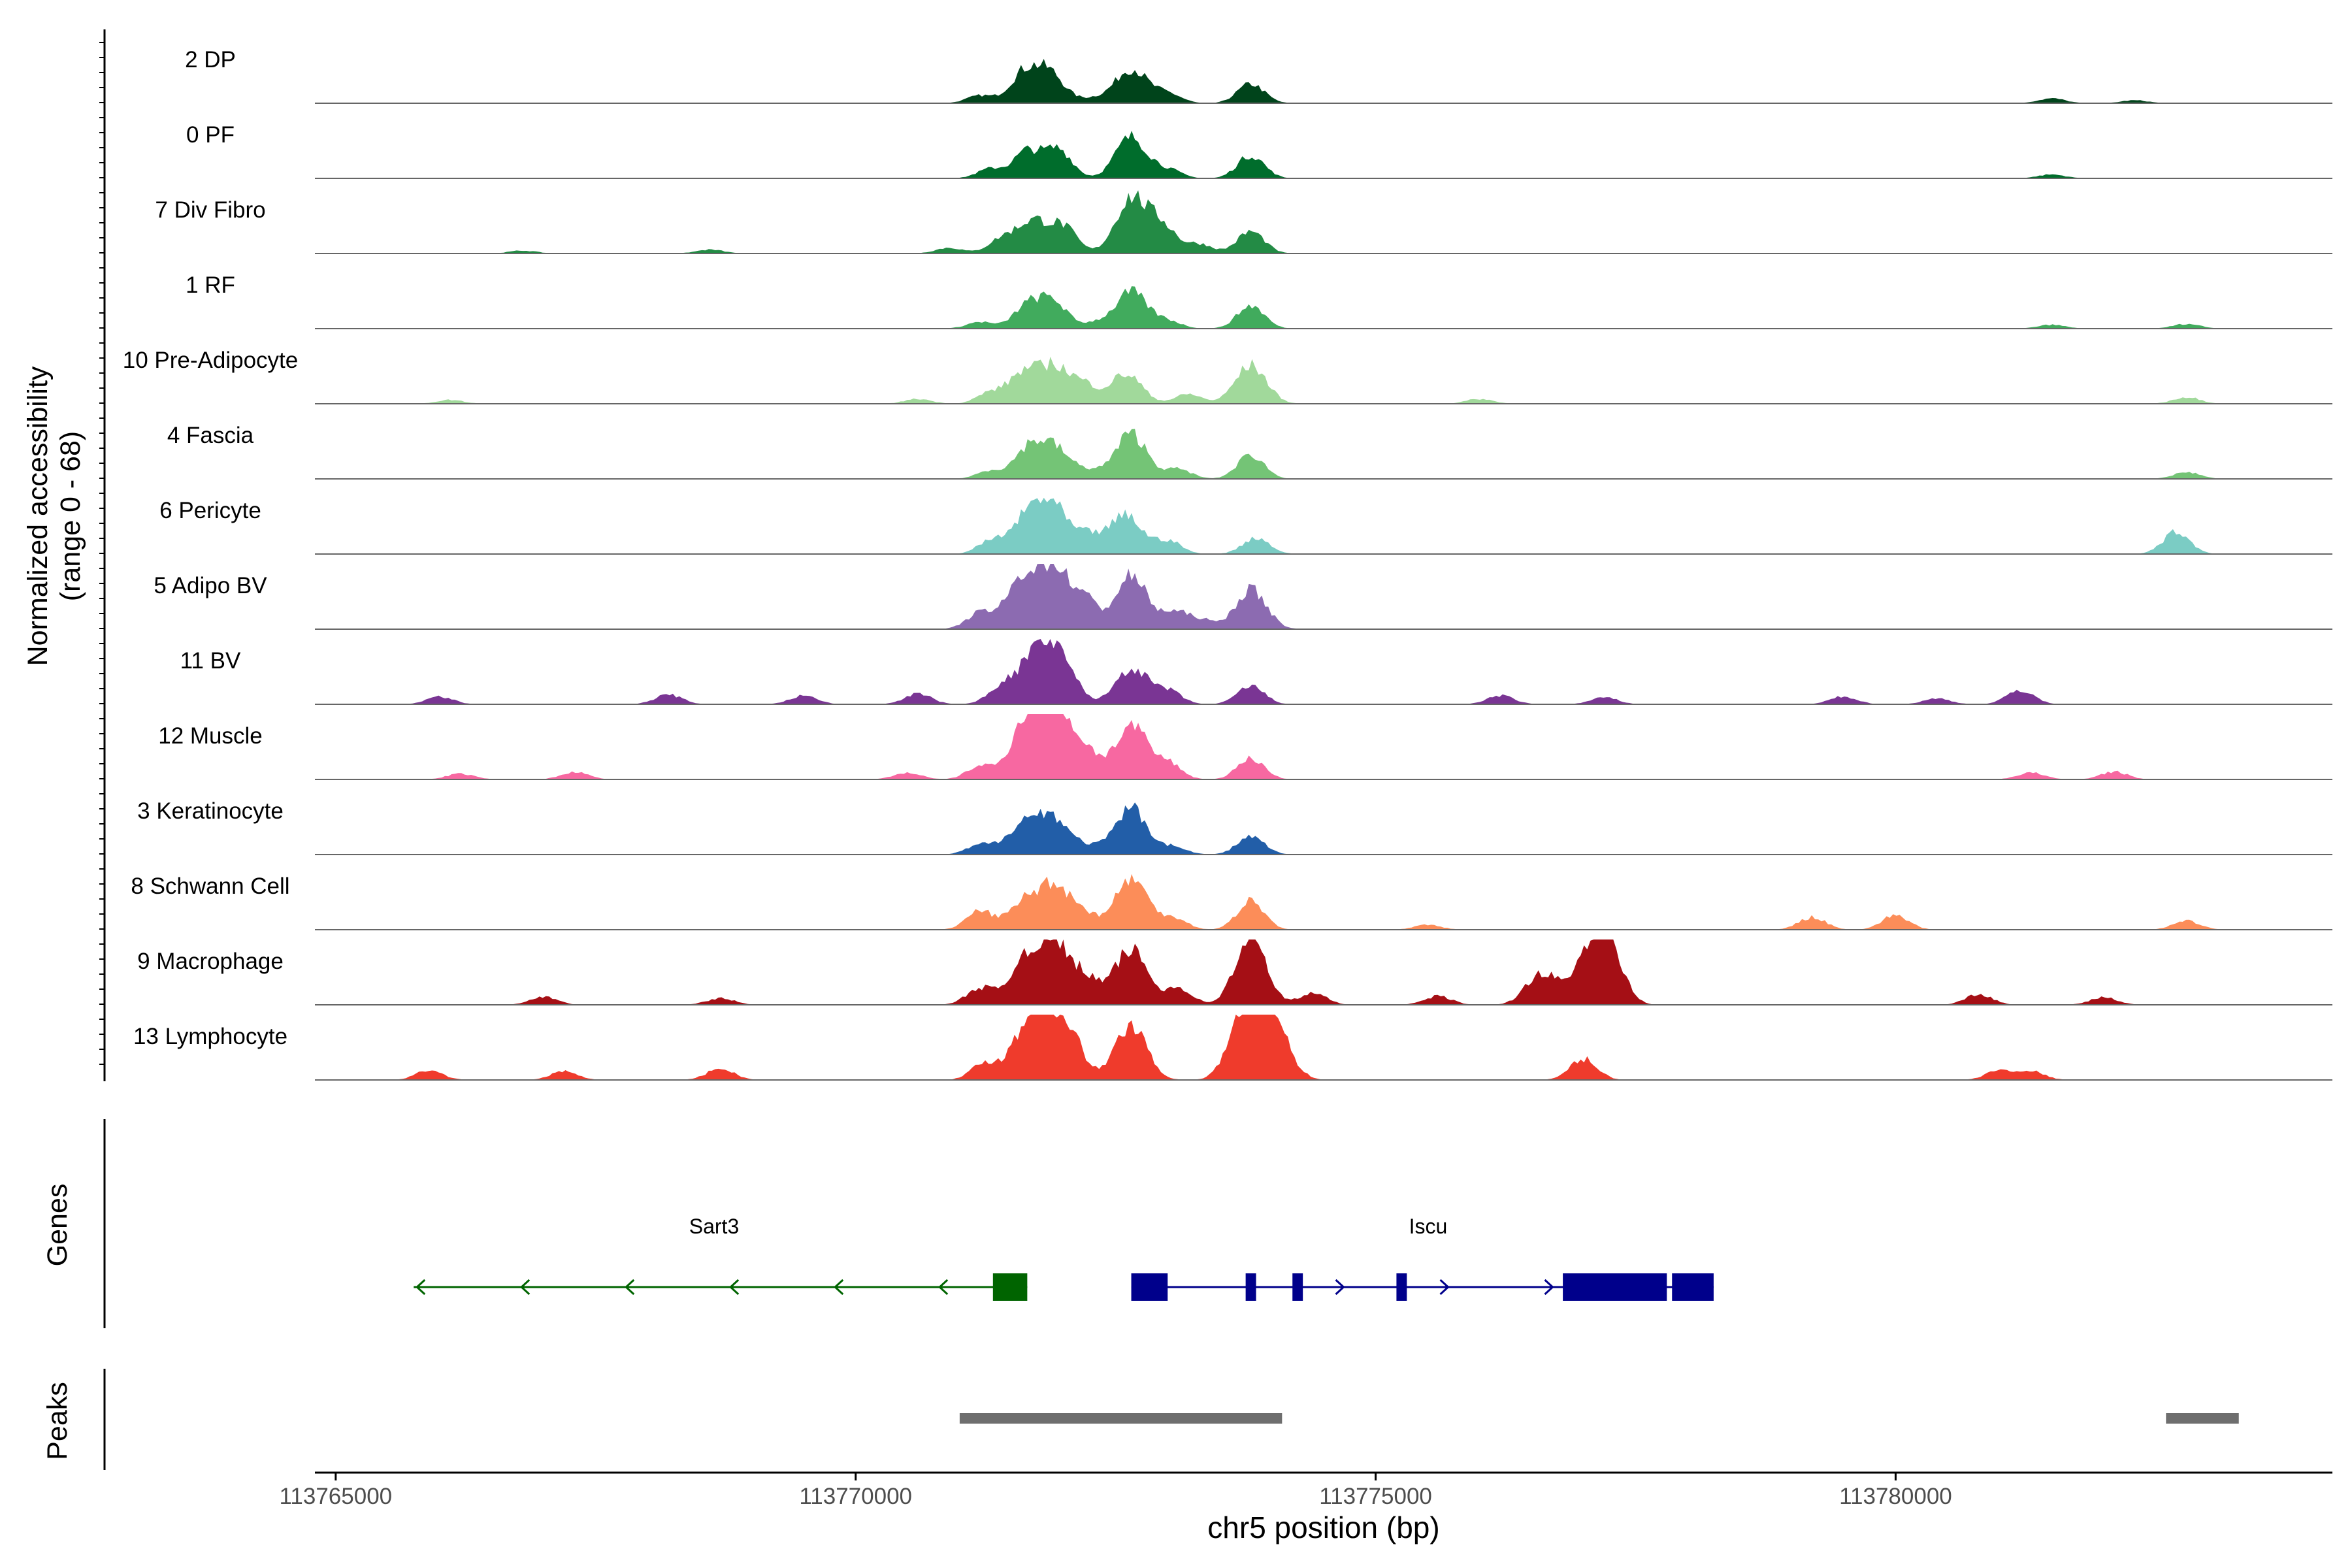  Describe the element at coordinates (1375, 1496) in the screenshot. I see `x-tick-label: 113775000` at that location.